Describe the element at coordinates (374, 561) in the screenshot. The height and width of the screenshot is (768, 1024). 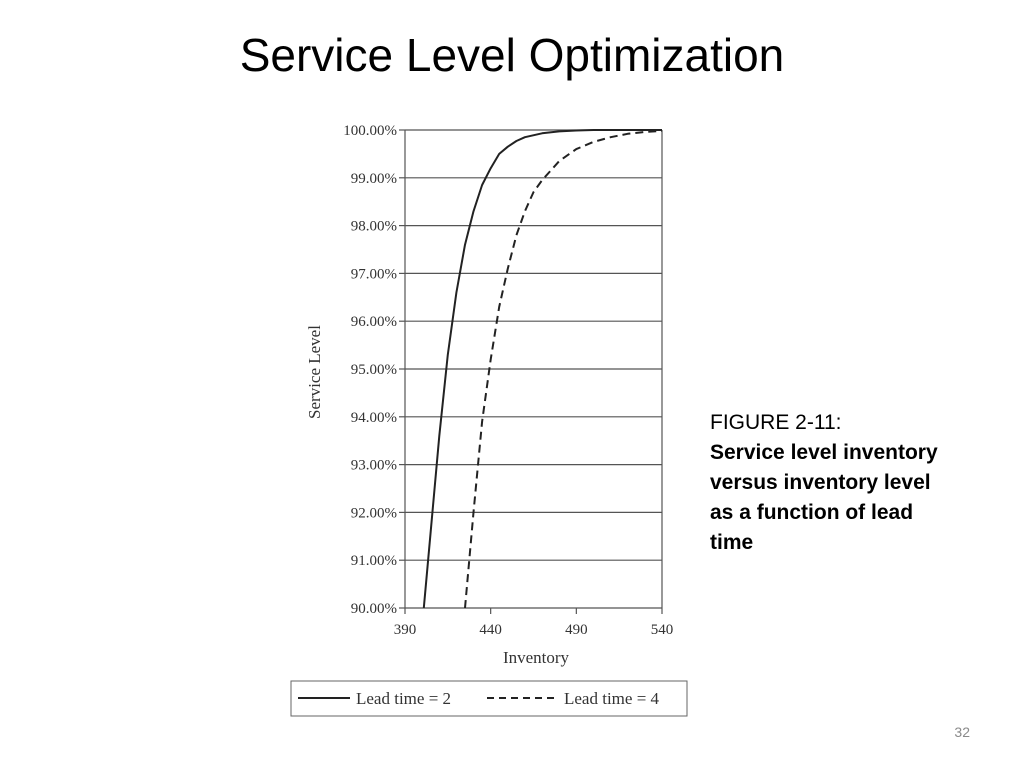
I see `y-tick-label: 91.00%` at that location.